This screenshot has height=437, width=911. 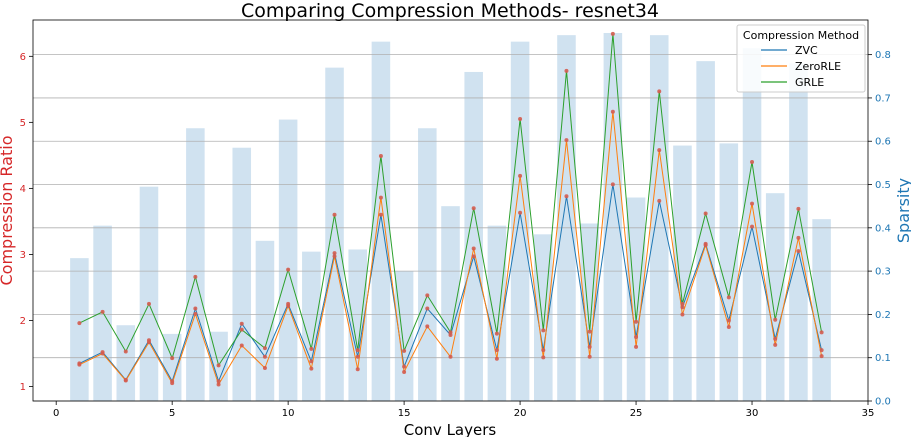 What do you see at coordinates (806, 50) in the screenshot?
I see `legend-entry-zvc: ZVC` at bounding box center [806, 50].